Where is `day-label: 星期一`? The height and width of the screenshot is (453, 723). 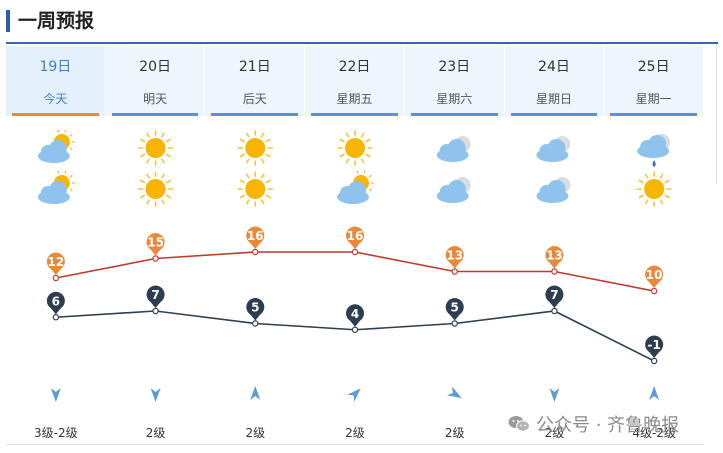
day-label: 星期一 is located at coordinates (653, 99).